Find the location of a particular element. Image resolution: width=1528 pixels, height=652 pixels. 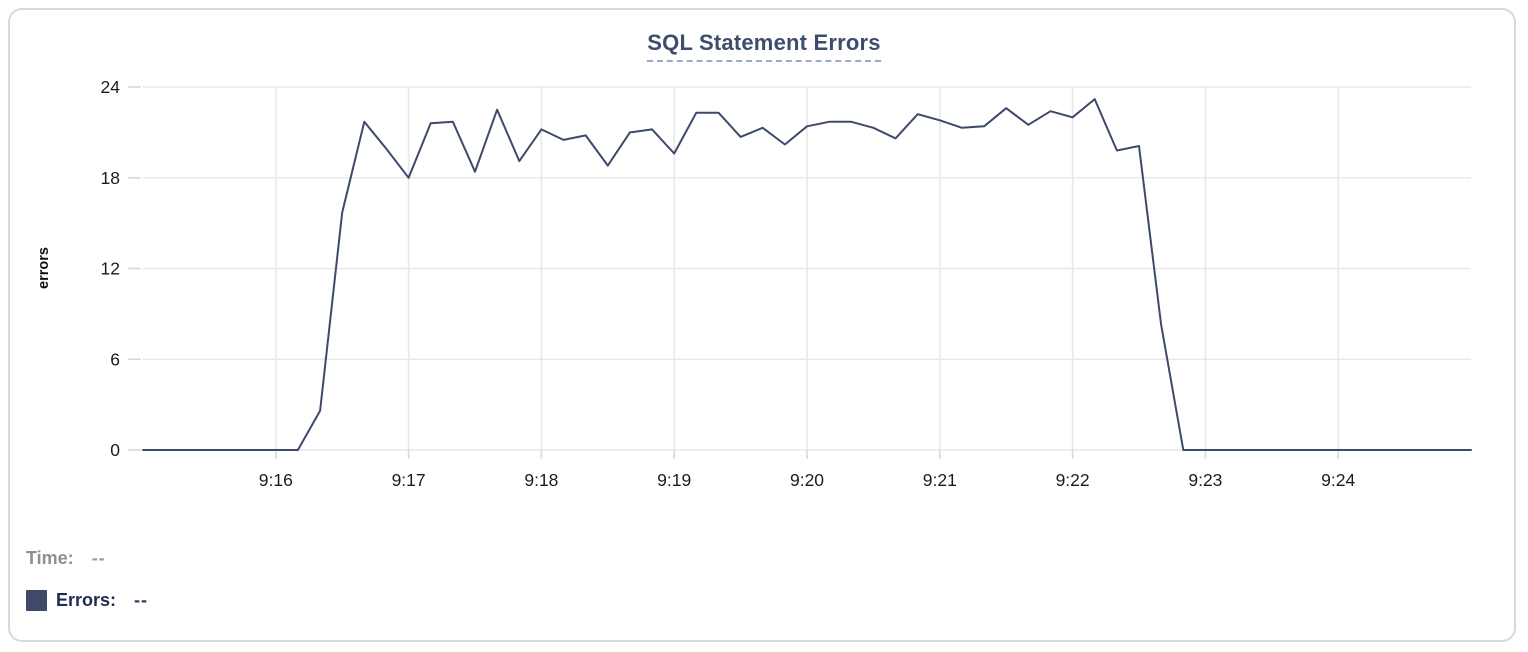

y-tick-label: 0 is located at coordinates (115, 450).